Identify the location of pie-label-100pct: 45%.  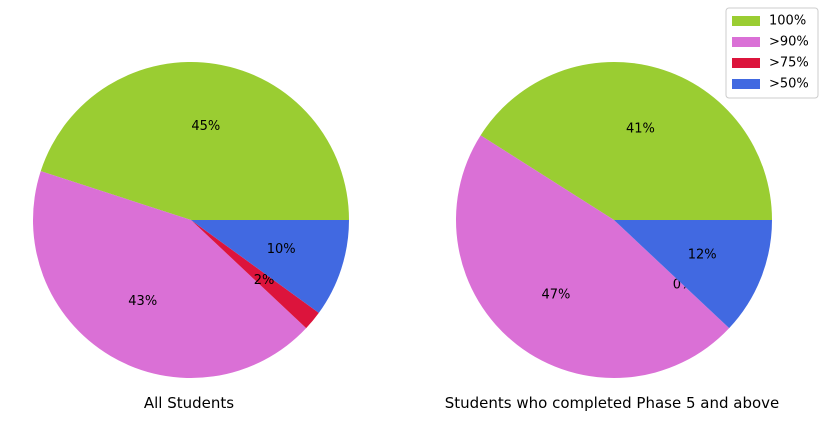
(205, 126).